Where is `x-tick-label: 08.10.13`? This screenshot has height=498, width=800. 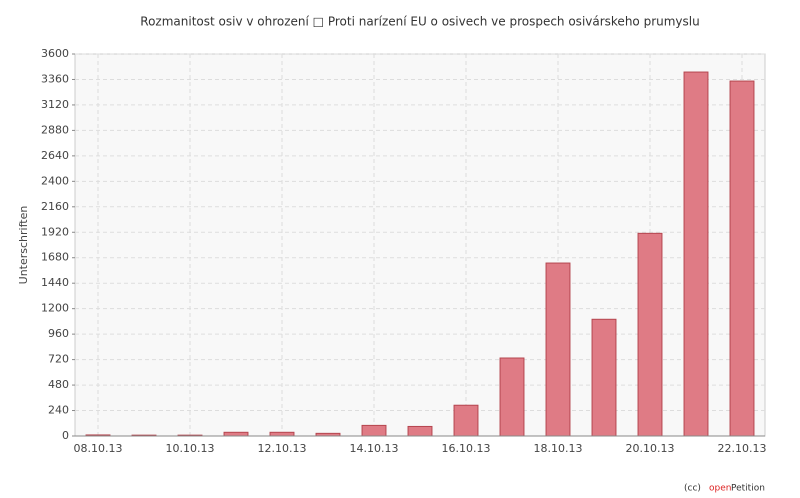 x-tick-label: 08.10.13 is located at coordinates (98, 448).